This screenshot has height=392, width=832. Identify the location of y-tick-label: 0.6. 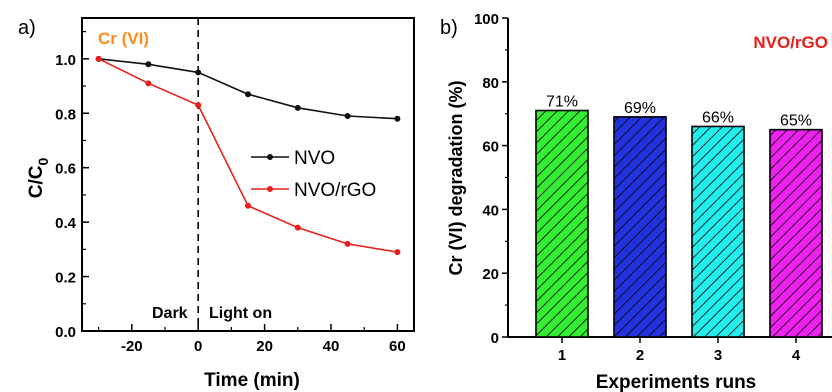
(65, 169).